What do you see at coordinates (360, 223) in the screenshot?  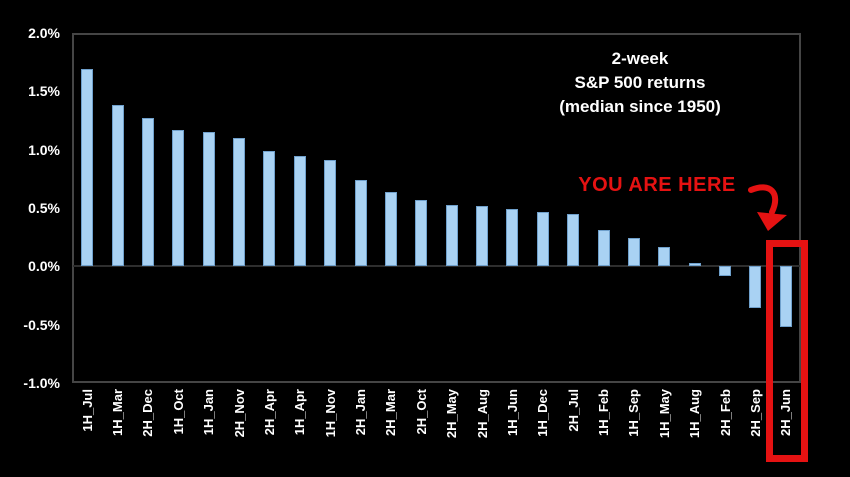 I see `bar-2H_Jan` at bounding box center [360, 223].